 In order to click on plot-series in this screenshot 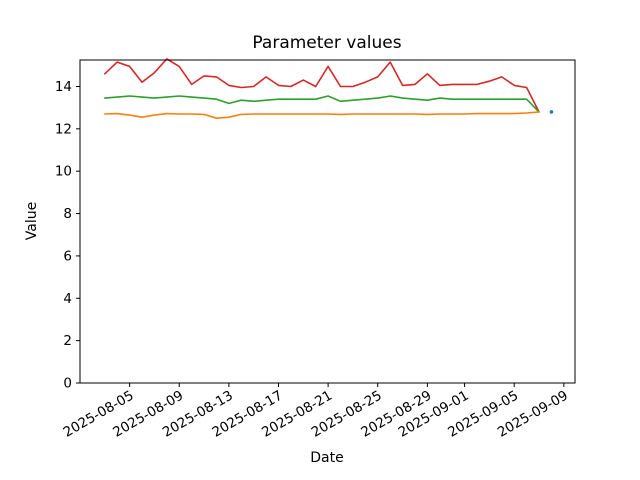, I will do `click(329, 88)`.